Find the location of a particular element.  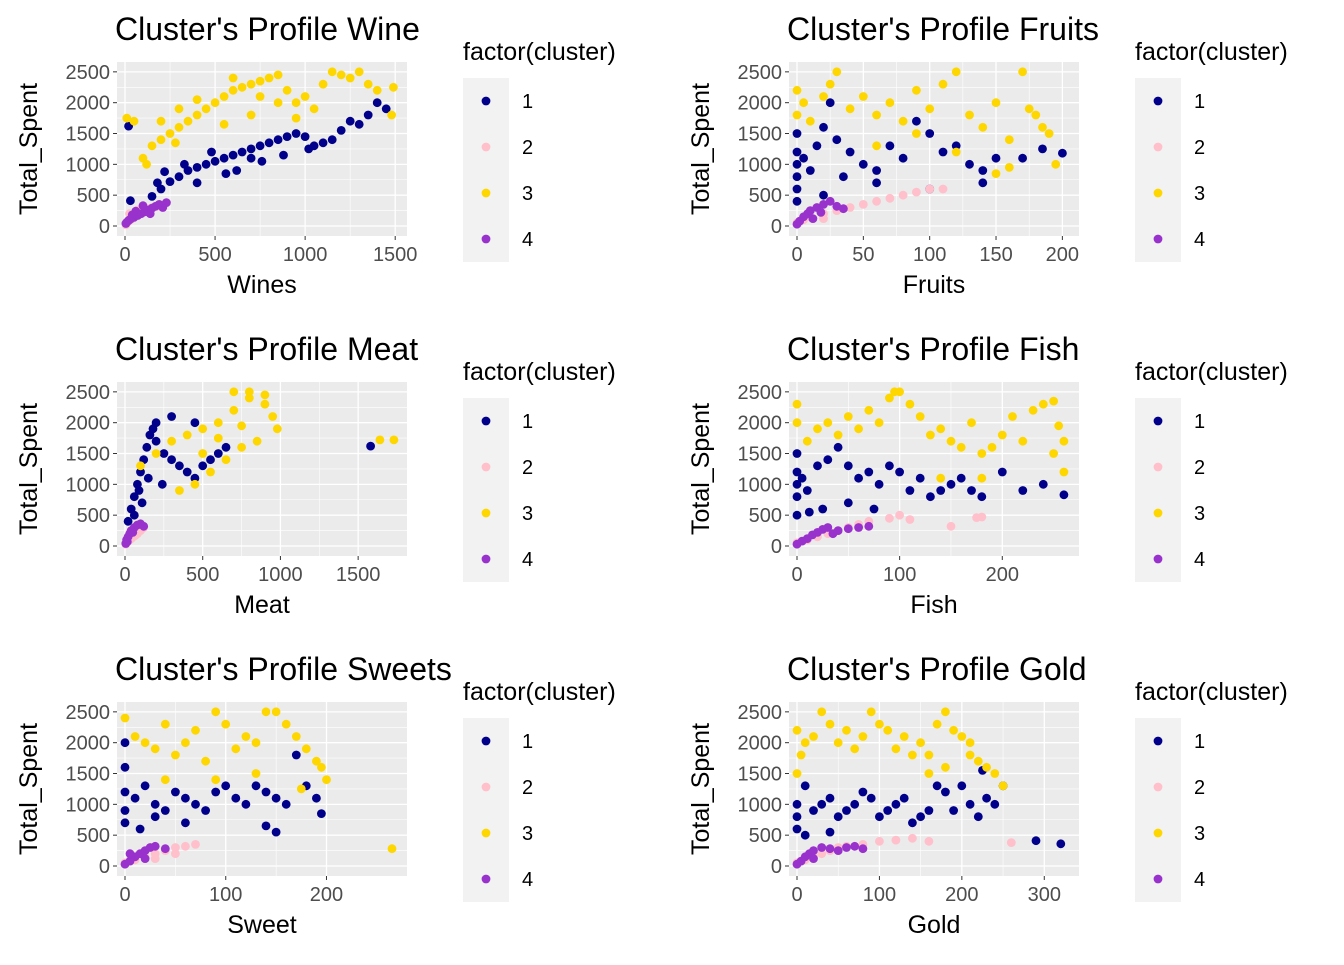

x-axis-title: Meat is located at coordinates (262, 605).